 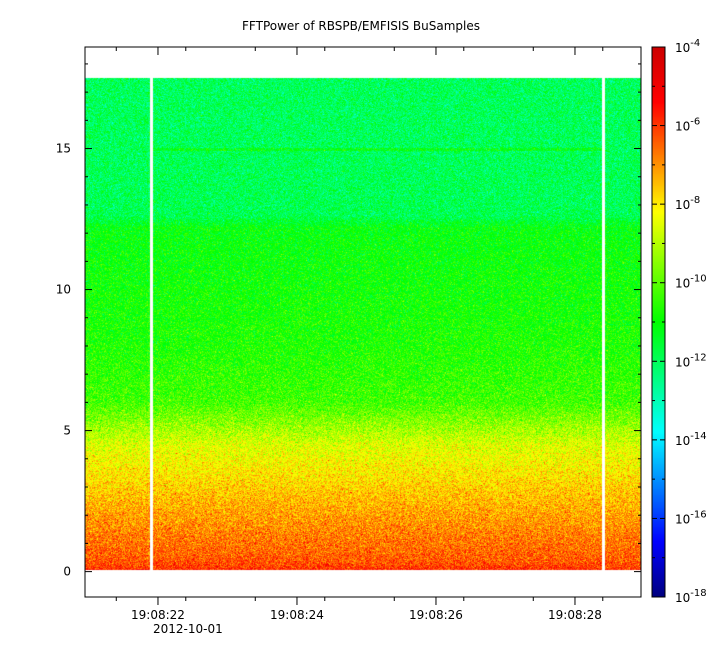 What do you see at coordinates (63, 290) in the screenshot?
I see `y-tick-label: 10` at bounding box center [63, 290].